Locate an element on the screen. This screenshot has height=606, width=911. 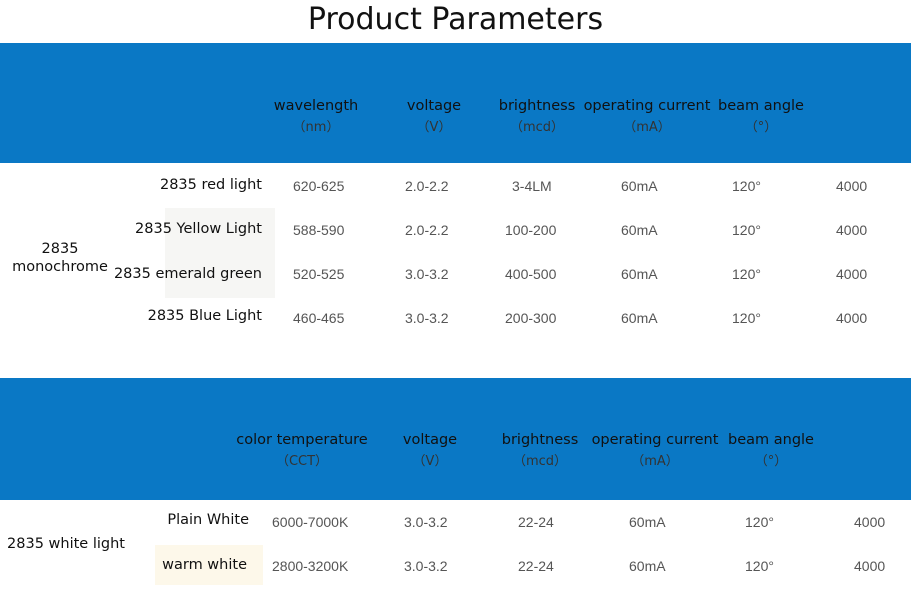
row-label: Plain White is located at coordinates (208, 520).